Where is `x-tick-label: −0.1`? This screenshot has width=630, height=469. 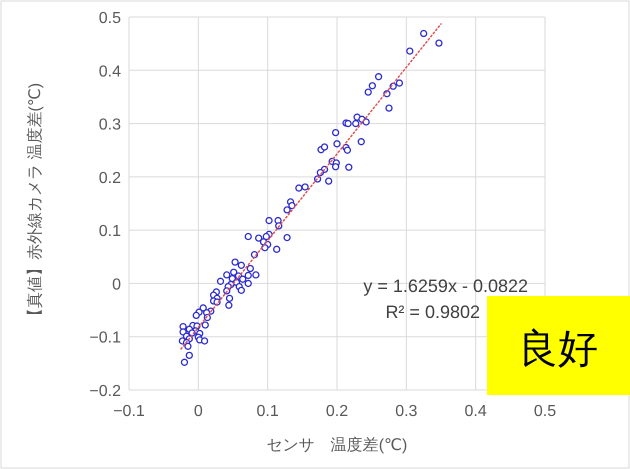
x-tick-label: −0.1 is located at coordinates (129, 411).